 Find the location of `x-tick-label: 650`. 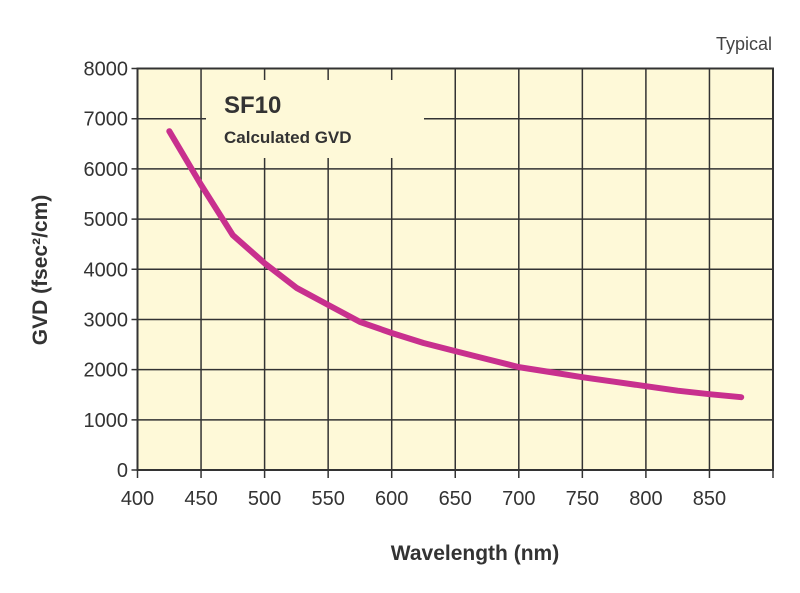

x-tick-label: 650 is located at coordinates (455, 499).